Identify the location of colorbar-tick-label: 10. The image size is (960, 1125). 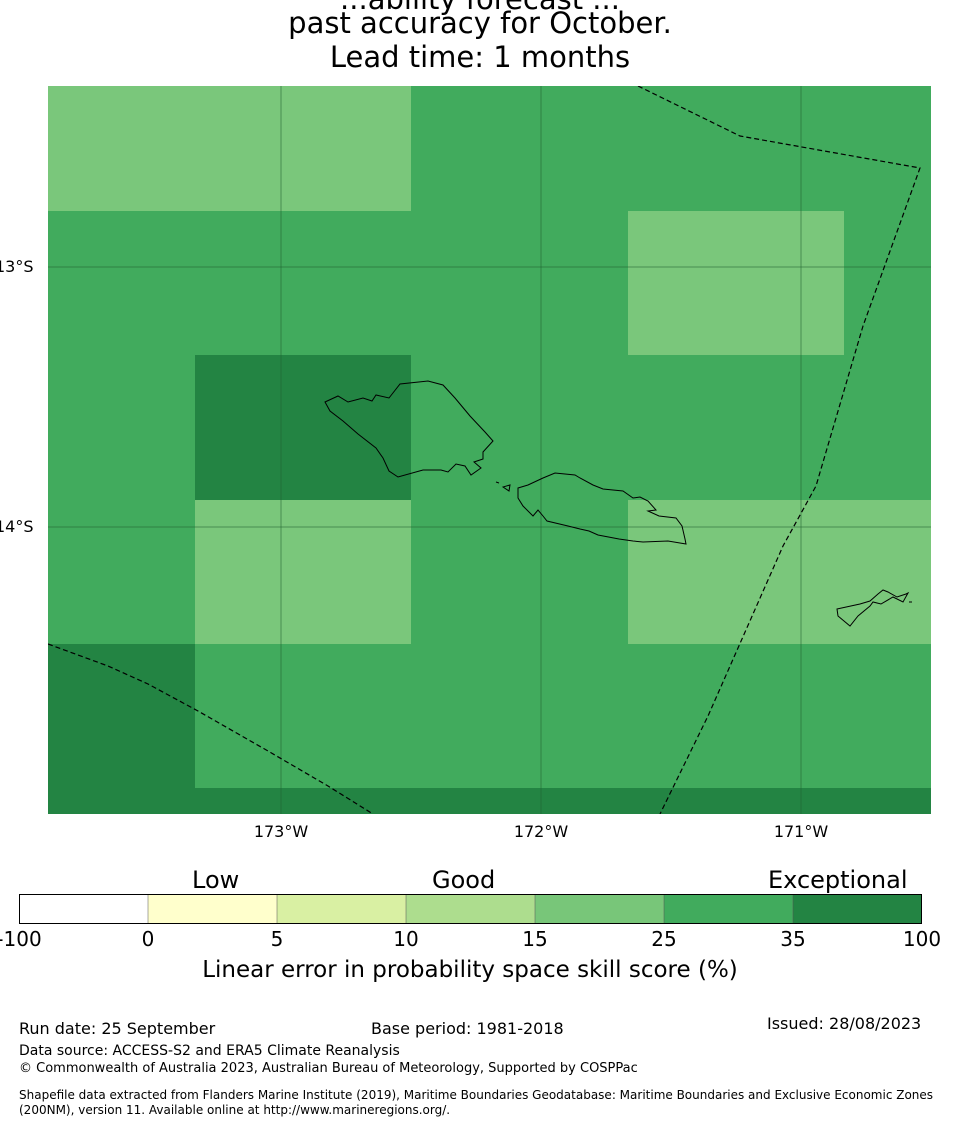
(406, 939).